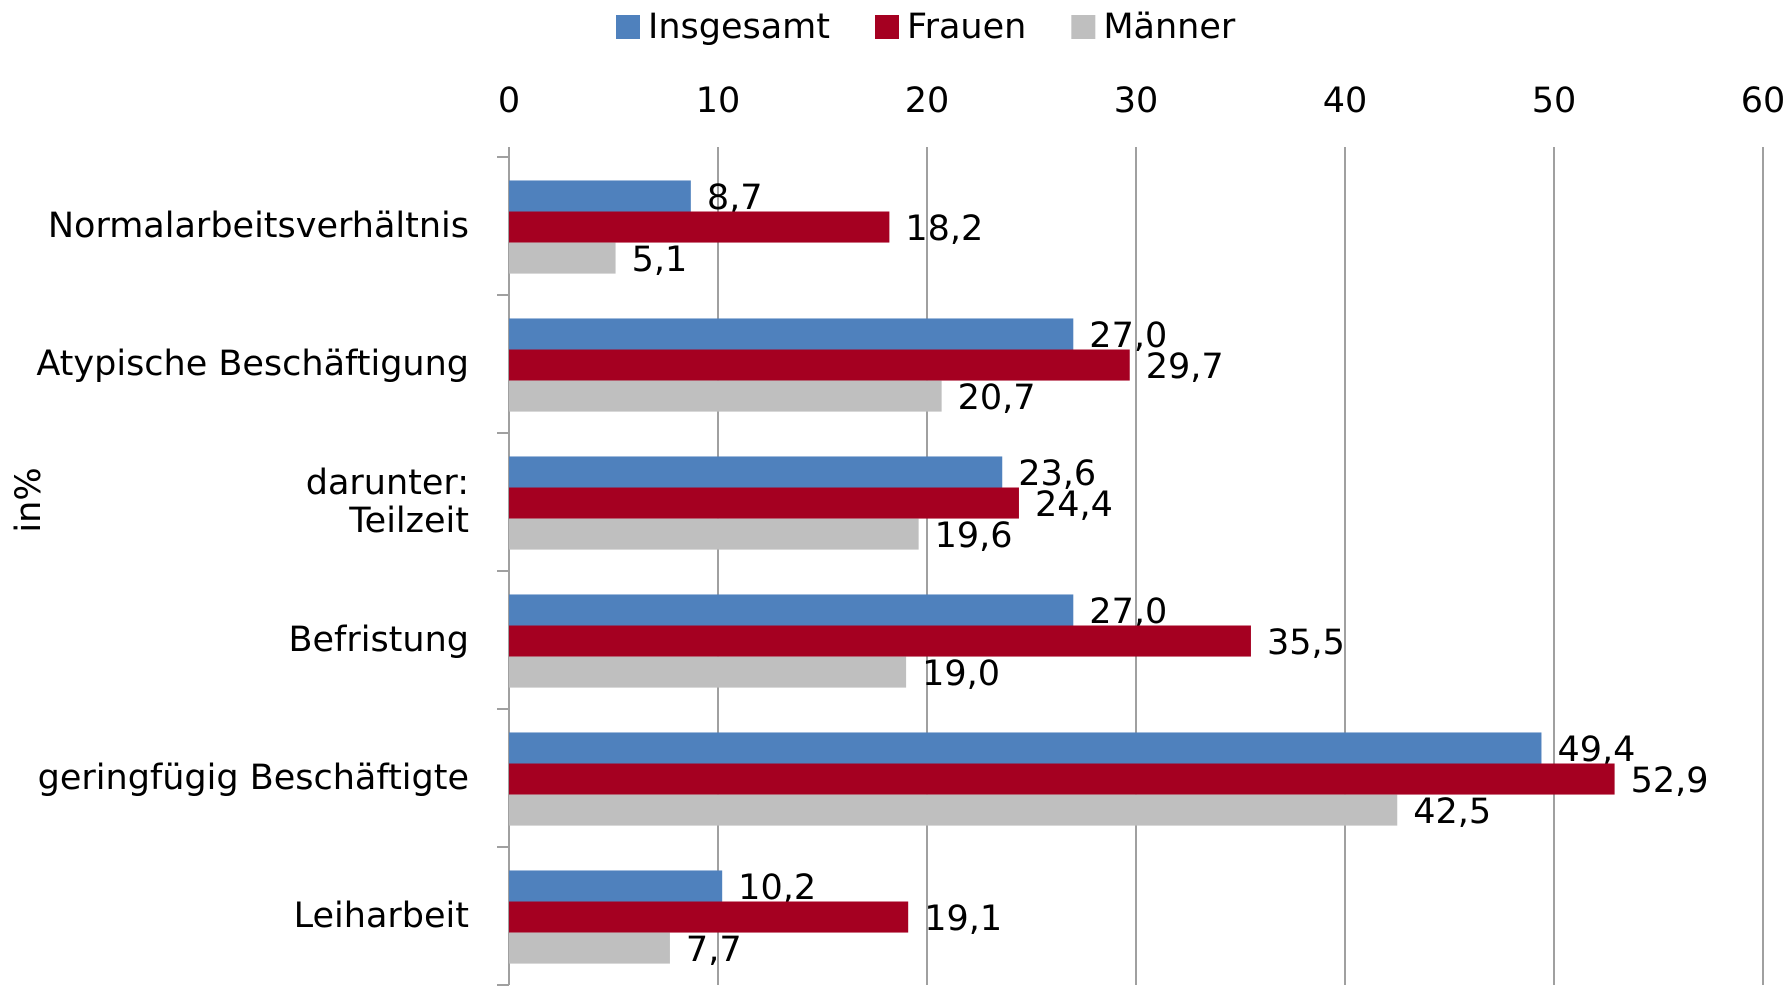  What do you see at coordinates (927, 101) in the screenshot?
I see `x-tick-label: 20` at bounding box center [927, 101].